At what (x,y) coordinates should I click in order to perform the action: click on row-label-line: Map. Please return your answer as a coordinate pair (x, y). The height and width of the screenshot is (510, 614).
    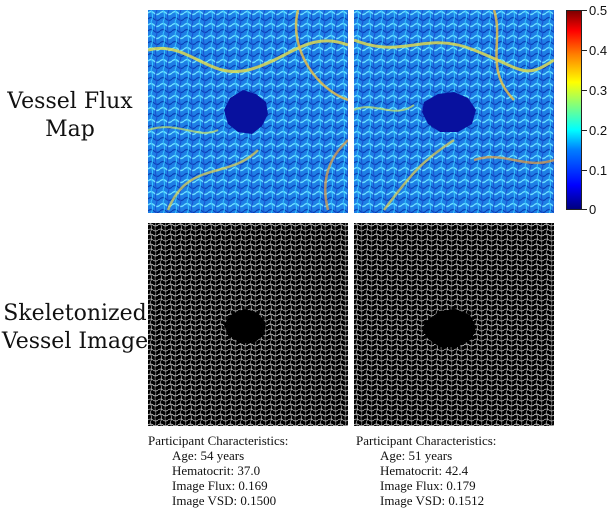
    Looking at the image, I should click on (70, 129).